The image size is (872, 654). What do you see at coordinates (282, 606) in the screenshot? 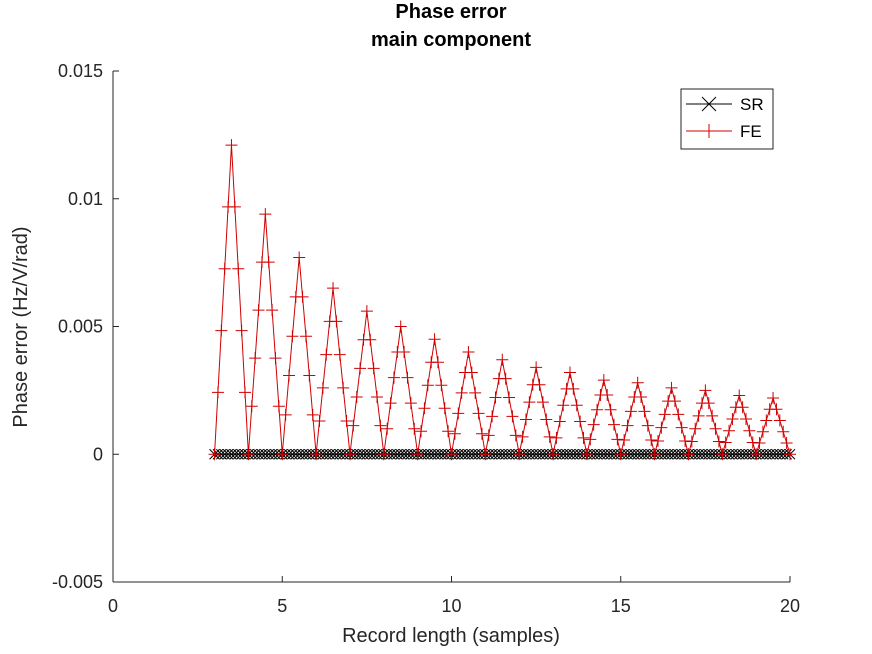
I see `x-tick-label: 5` at bounding box center [282, 606].